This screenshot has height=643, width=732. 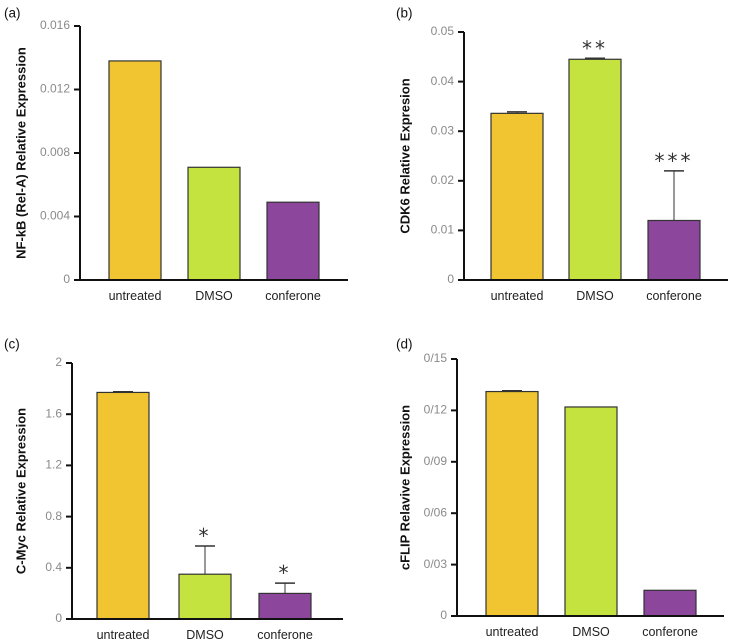 I want to click on y-axis-label: NF-kB (Rel-A) Relative Expression, so click(x=20, y=153).